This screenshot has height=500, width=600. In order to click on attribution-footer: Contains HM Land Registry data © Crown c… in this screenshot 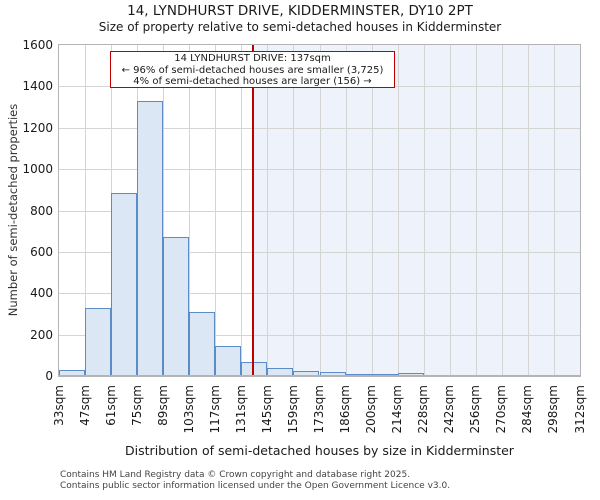, I will do `click(255, 480)`.